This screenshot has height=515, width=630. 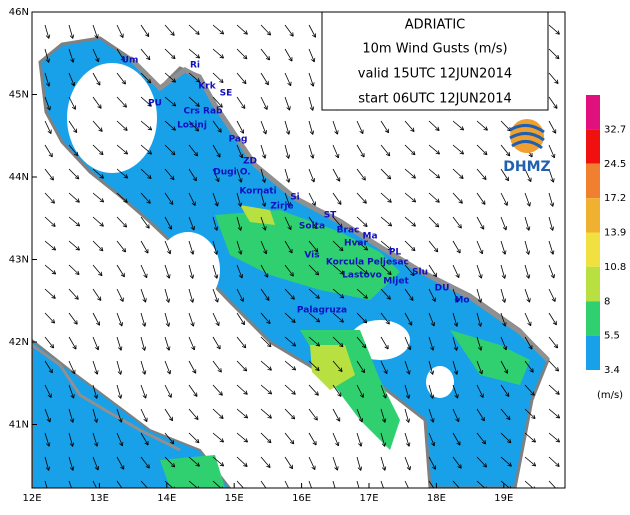 I want to click on place-label: Slu, so click(x=420, y=273).